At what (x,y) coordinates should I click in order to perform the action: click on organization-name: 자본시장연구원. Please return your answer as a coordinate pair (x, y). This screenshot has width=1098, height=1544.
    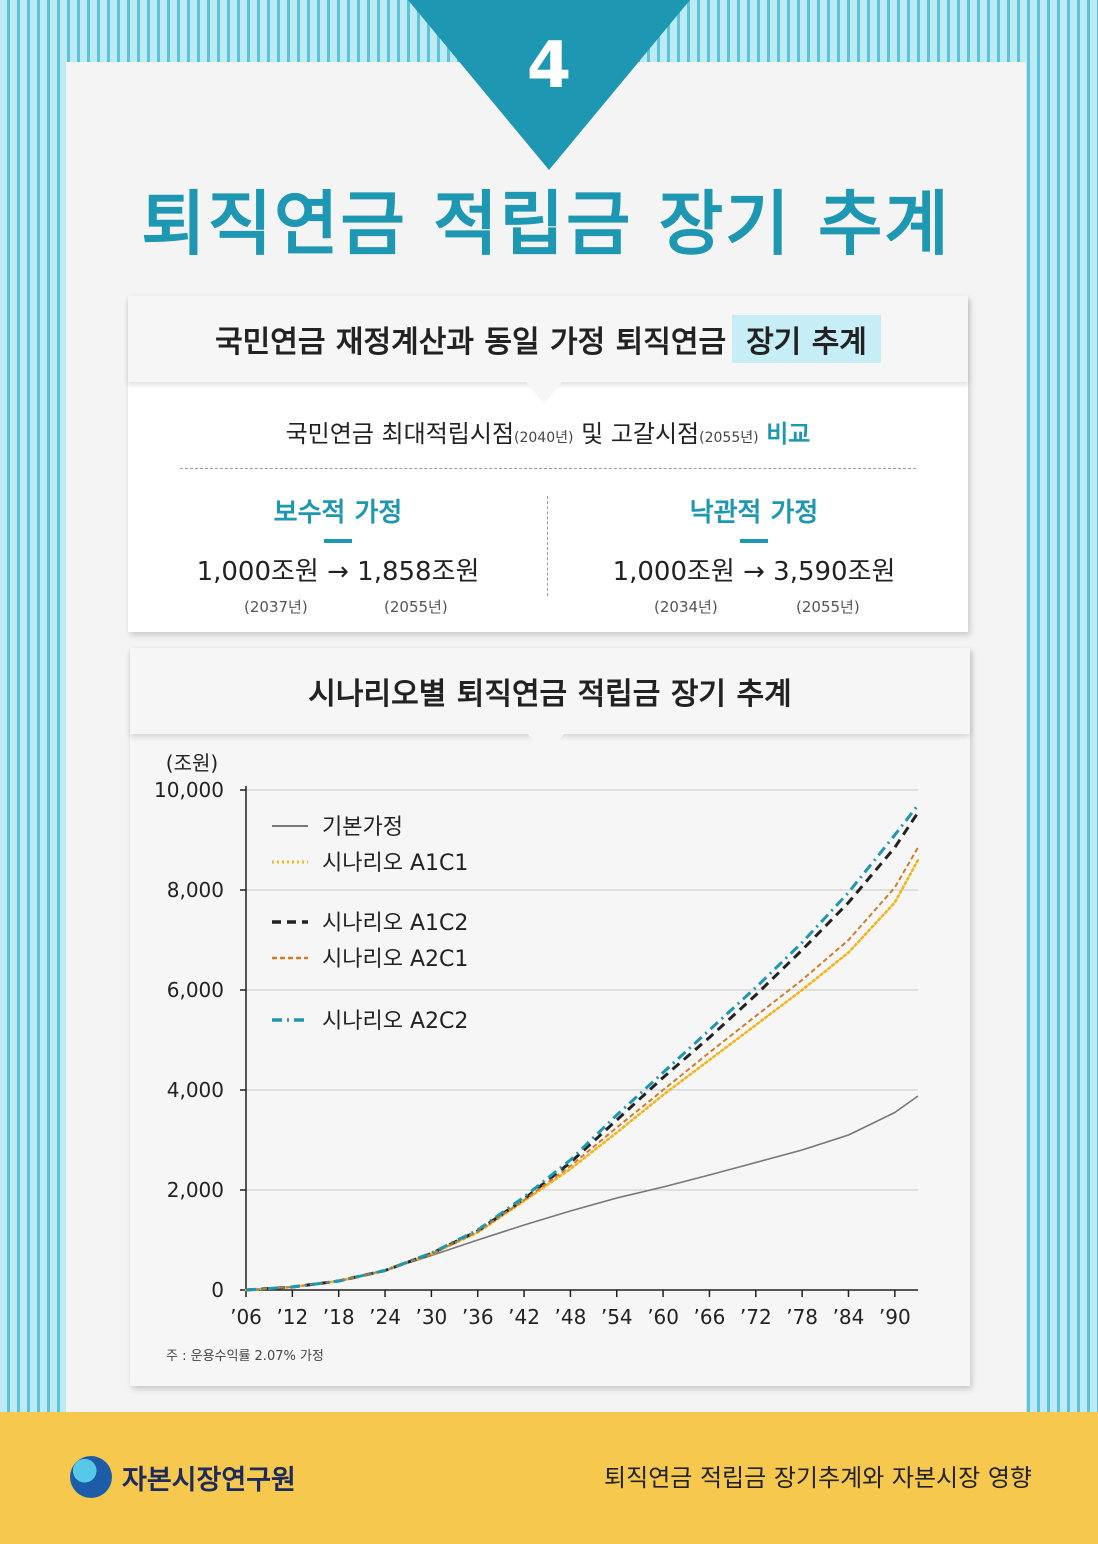
    Looking at the image, I should click on (209, 1480).